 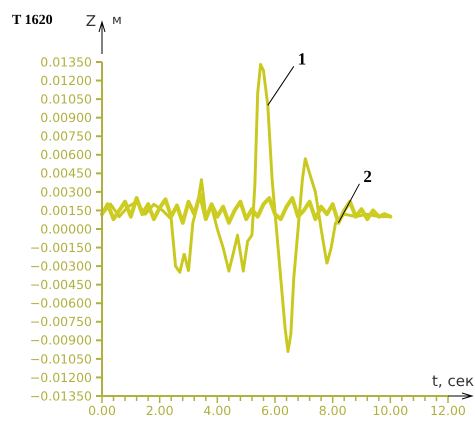 I want to click on x-tick-label: 12.00, so click(x=448, y=410).